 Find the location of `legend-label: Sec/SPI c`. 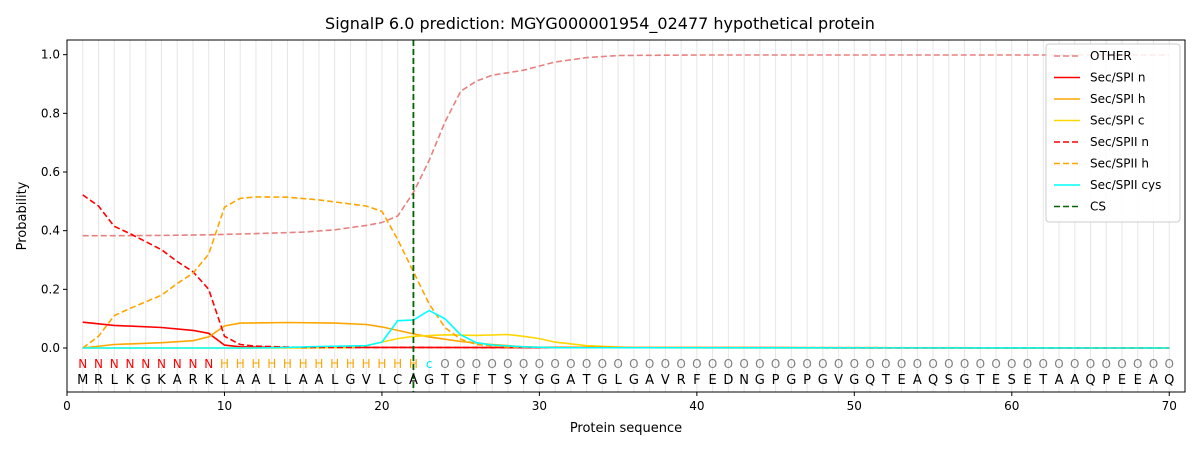

legend-label: Sec/SPI c is located at coordinates (1117, 121).